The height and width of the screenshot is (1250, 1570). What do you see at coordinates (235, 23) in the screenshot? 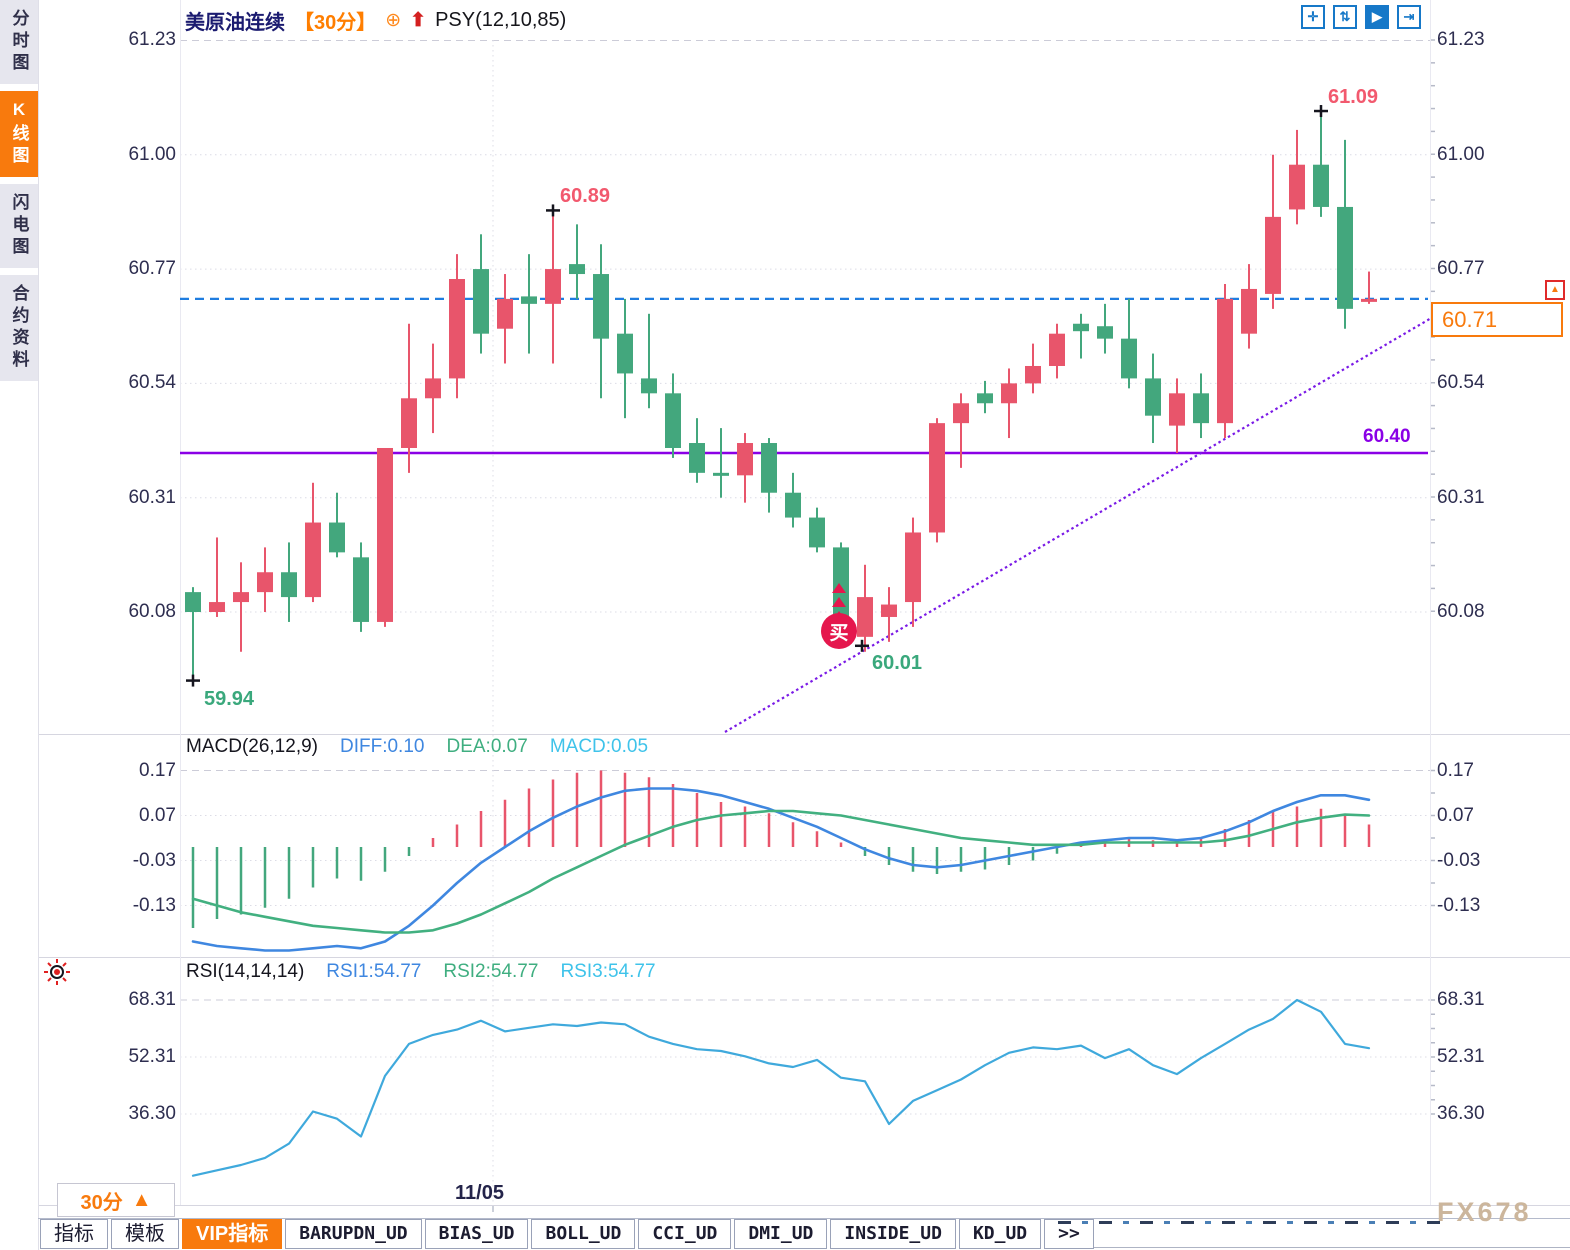
I see `symbol-title: 美原油连续` at bounding box center [235, 23].